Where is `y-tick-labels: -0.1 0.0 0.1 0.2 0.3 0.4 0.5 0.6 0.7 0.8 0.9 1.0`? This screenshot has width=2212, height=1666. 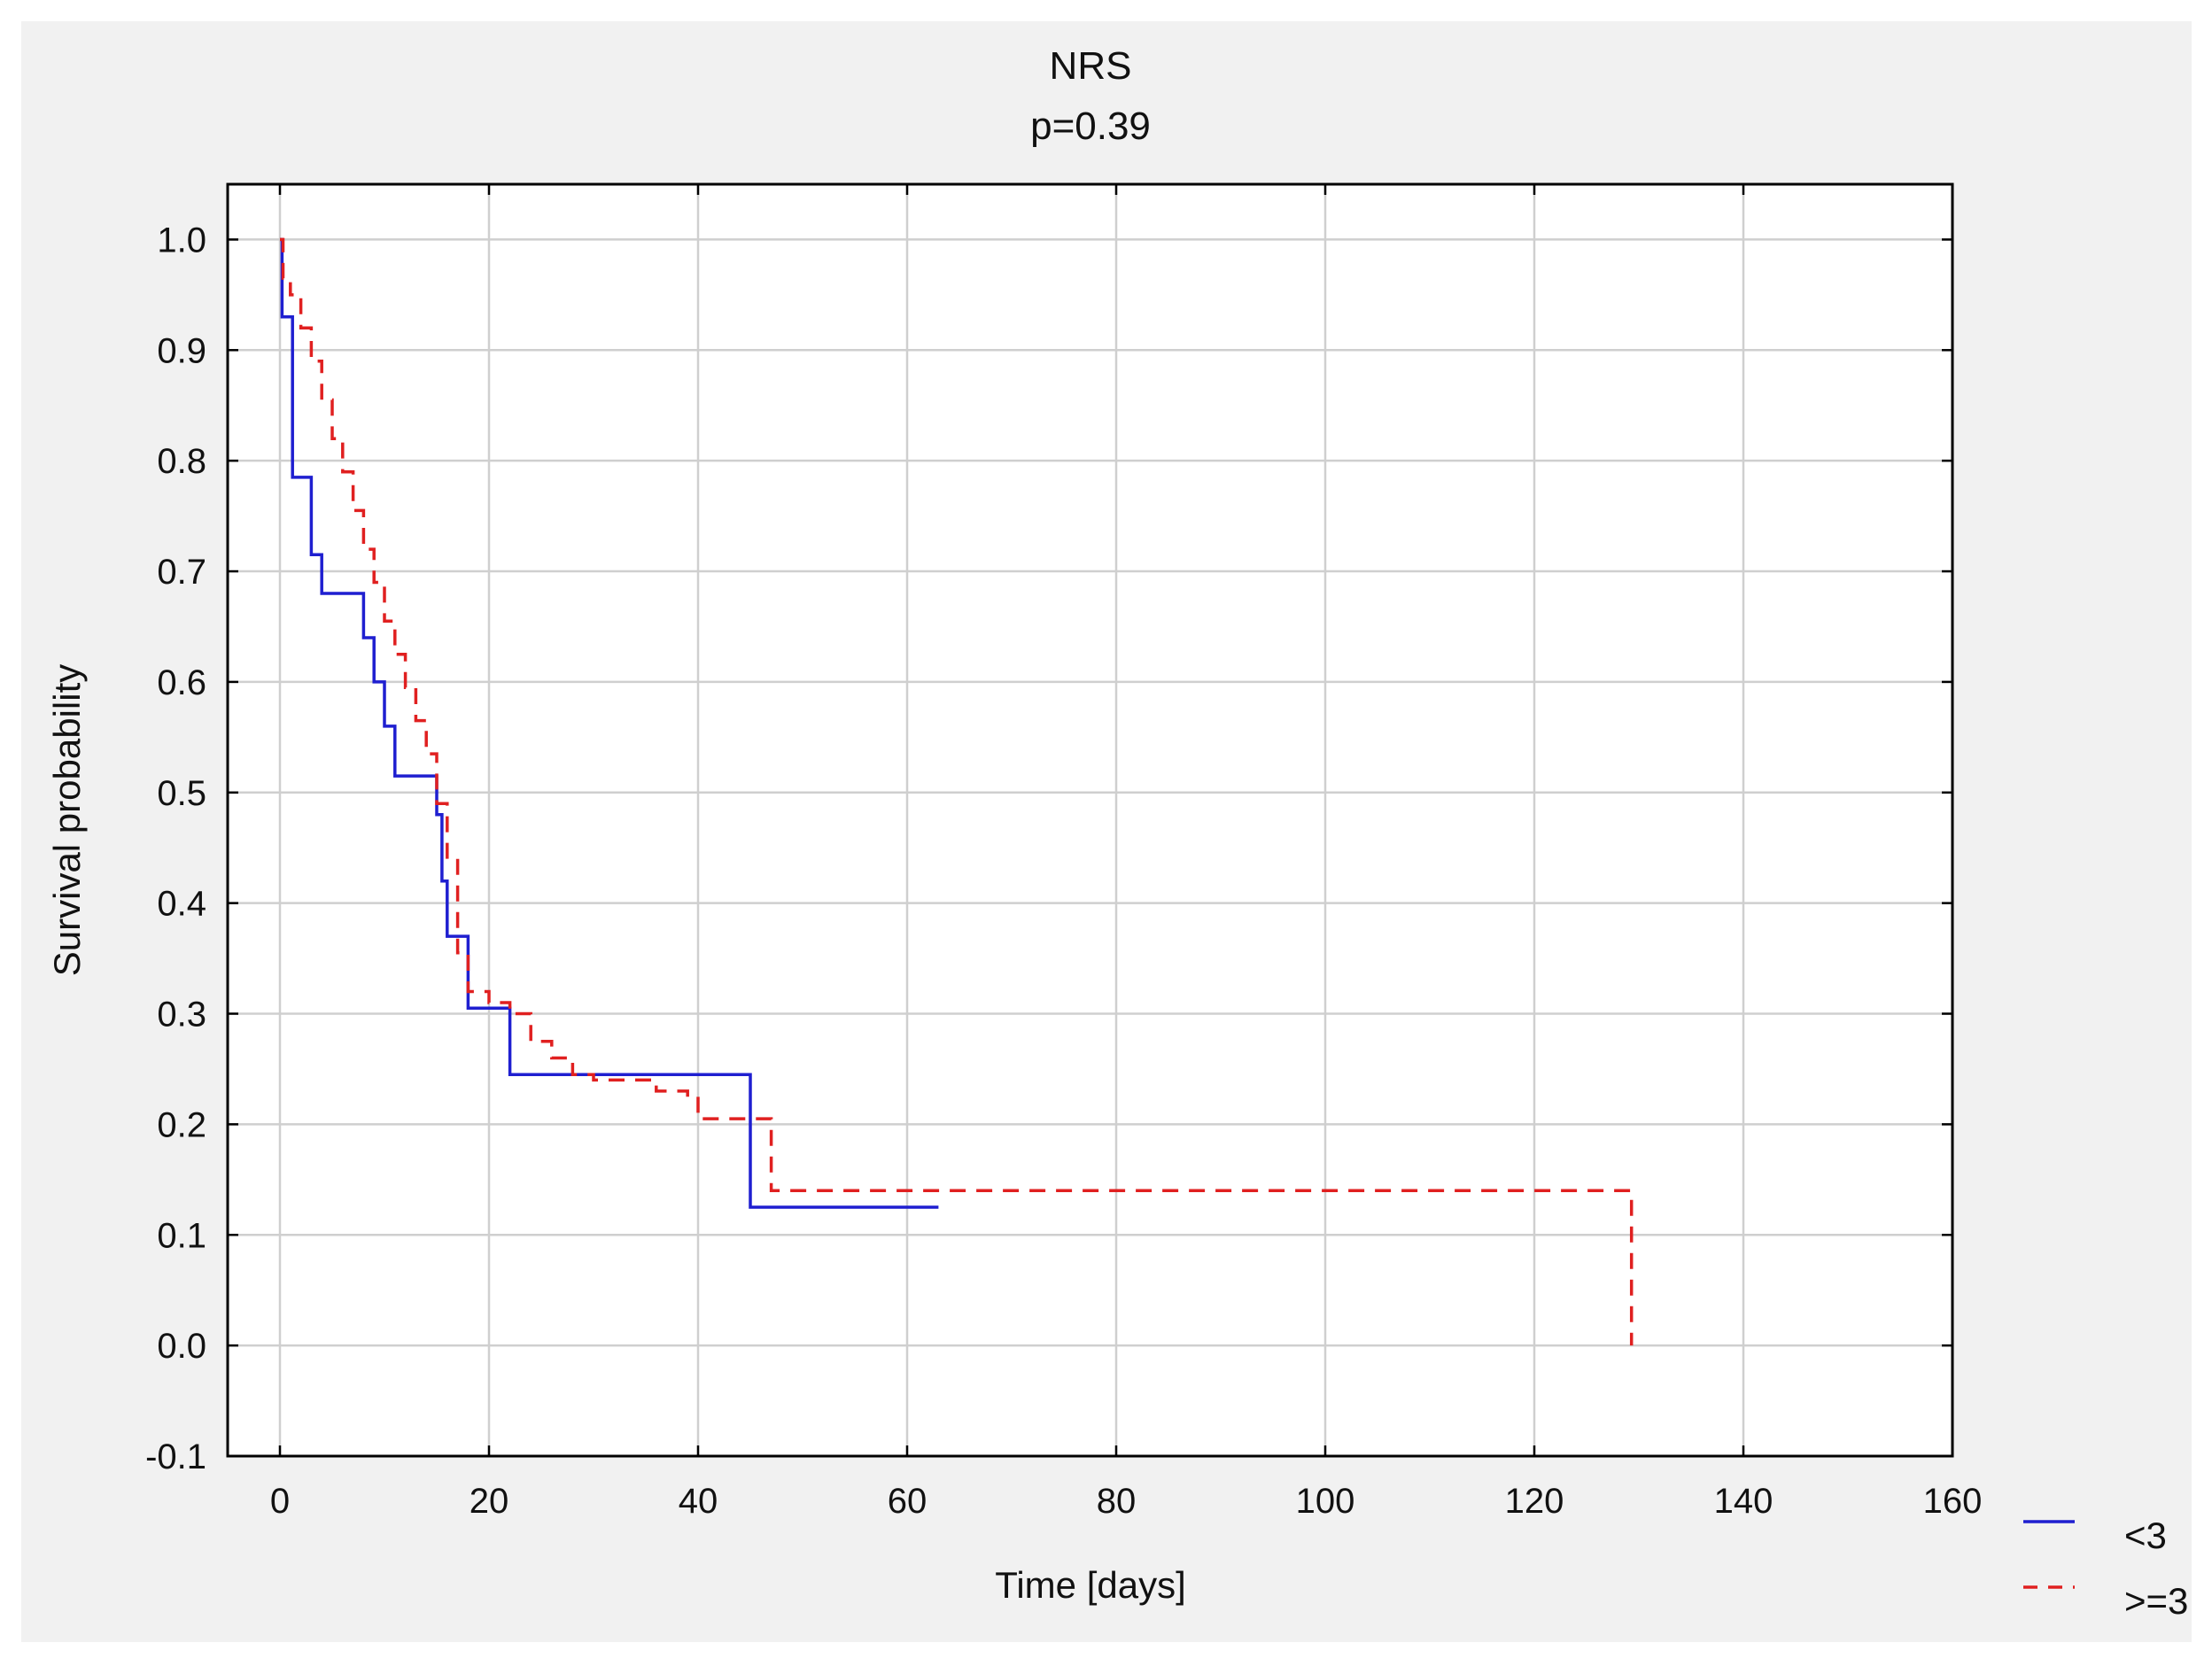 y-tick-labels: -0.1 0.0 0.1 0.2 0.3 0.4 0.5 0.6 0.7 0.8 0.9 1.0 is located at coordinates (175, 848).